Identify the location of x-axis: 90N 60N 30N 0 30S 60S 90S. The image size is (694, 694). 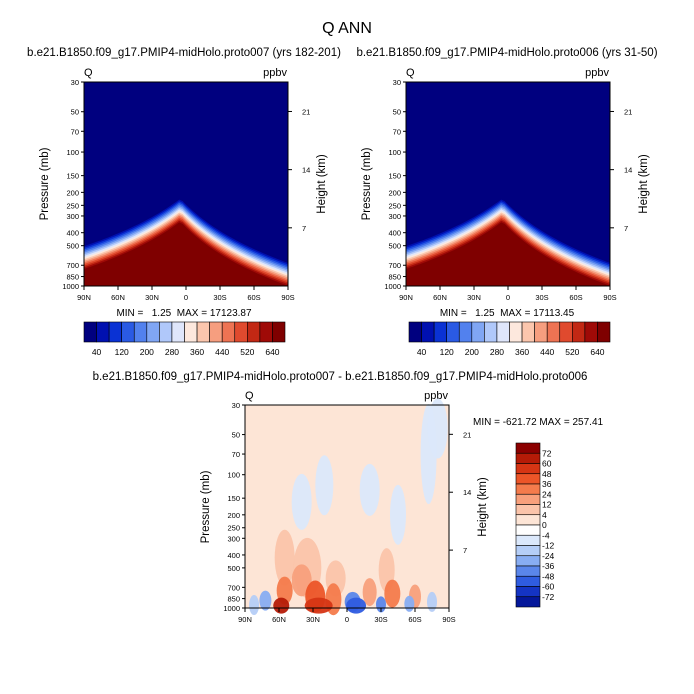
(347, 616).